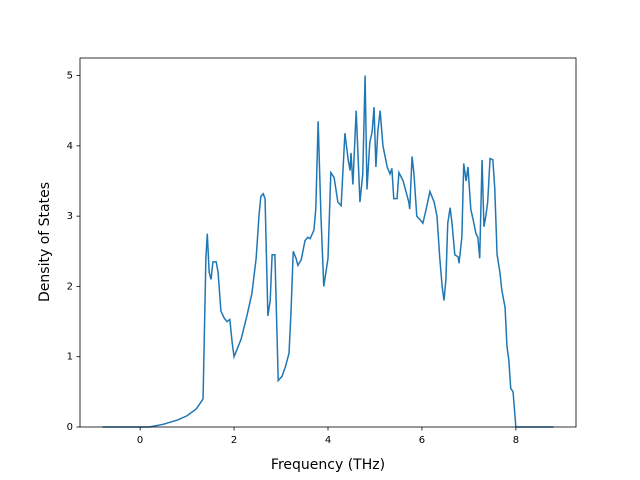 This screenshot has height=480, width=640. Describe the element at coordinates (45, 242) in the screenshot. I see `y-axis-label: Density of States` at that location.